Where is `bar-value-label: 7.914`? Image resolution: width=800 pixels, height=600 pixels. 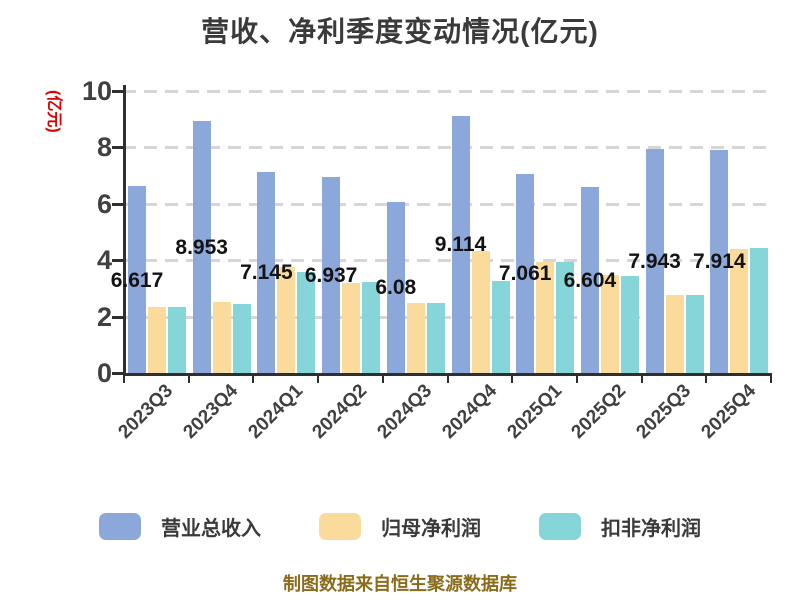
bar-value-label: 7.914 is located at coordinates (719, 262).